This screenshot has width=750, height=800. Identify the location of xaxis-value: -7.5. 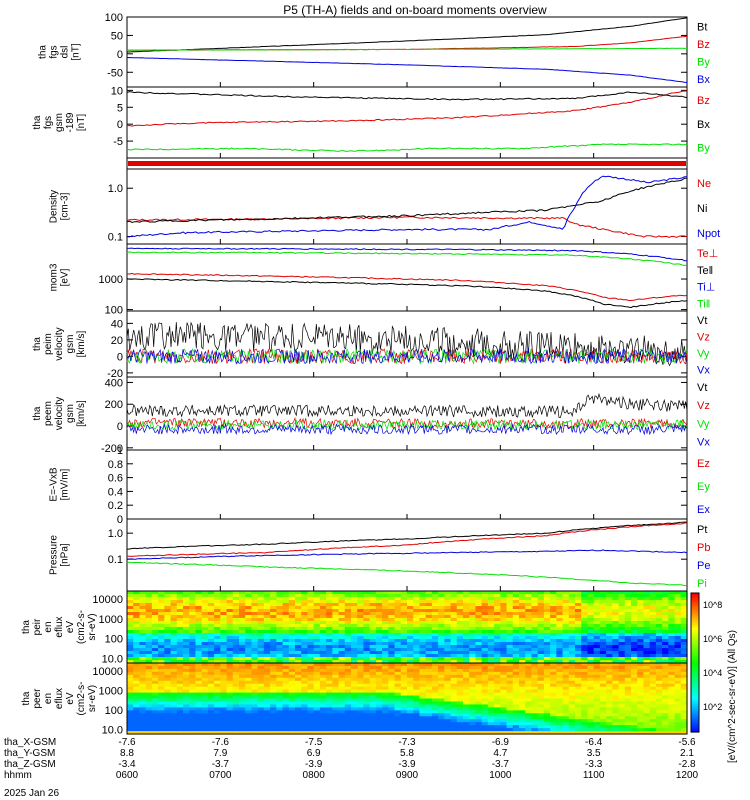
(314, 742).